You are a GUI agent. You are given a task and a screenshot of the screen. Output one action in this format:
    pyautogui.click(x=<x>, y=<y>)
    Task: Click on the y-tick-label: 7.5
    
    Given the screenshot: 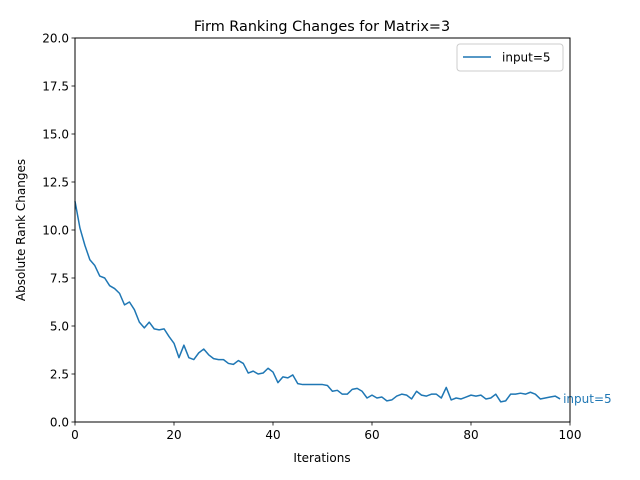 What is the action you would take?
    pyautogui.click(x=59, y=279)
    